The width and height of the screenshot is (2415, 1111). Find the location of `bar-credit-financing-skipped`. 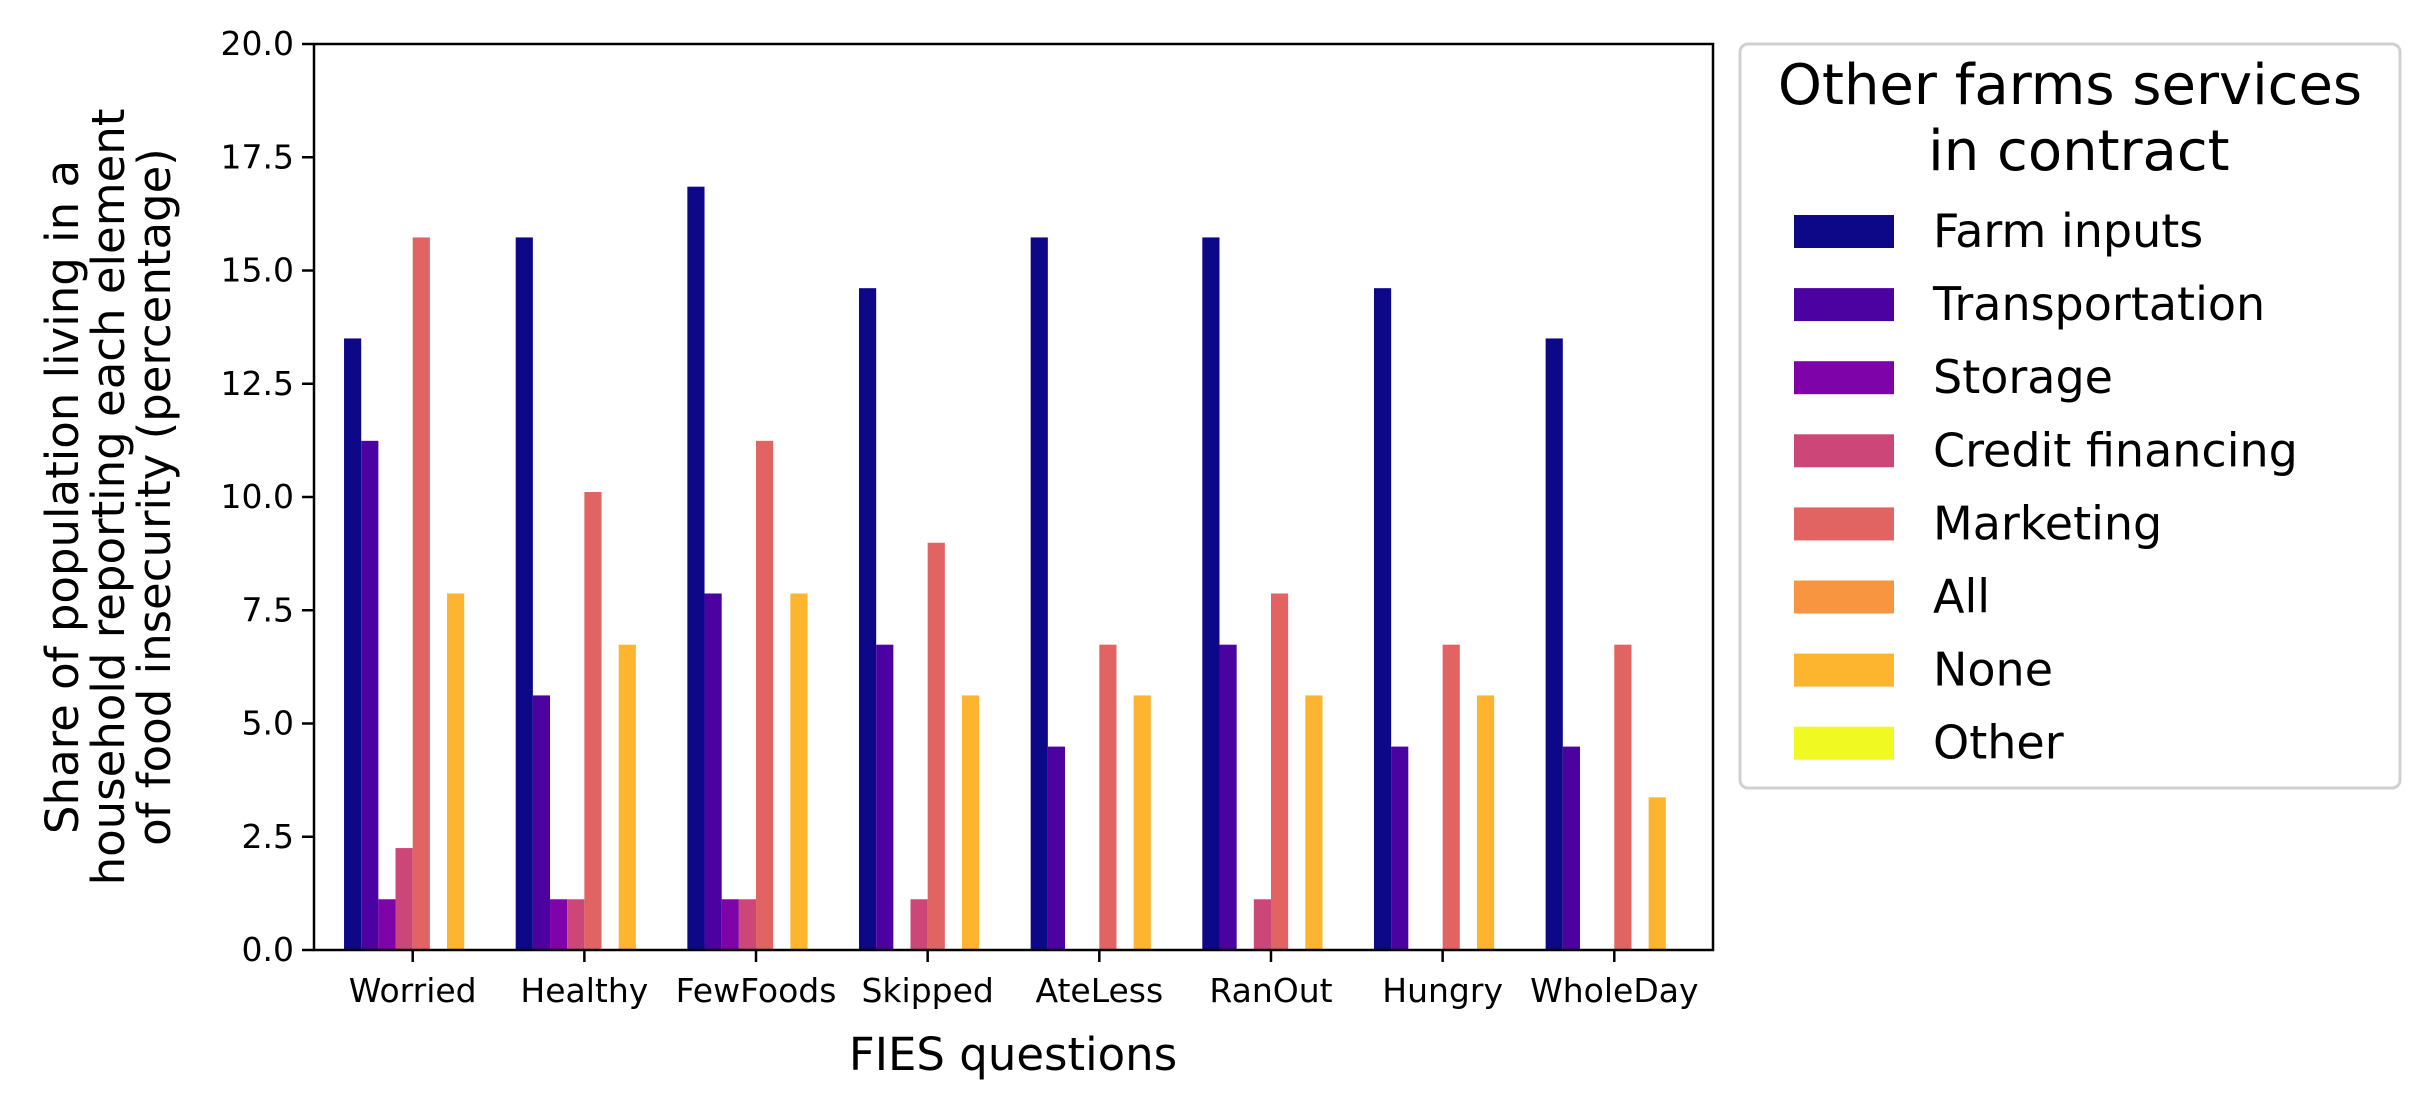

bar-credit-financing-skipped is located at coordinates (919, 924).